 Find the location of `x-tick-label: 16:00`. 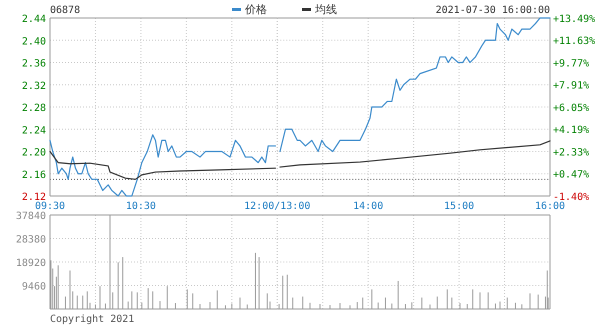

x-tick-label: 16:00 is located at coordinates (550, 206).